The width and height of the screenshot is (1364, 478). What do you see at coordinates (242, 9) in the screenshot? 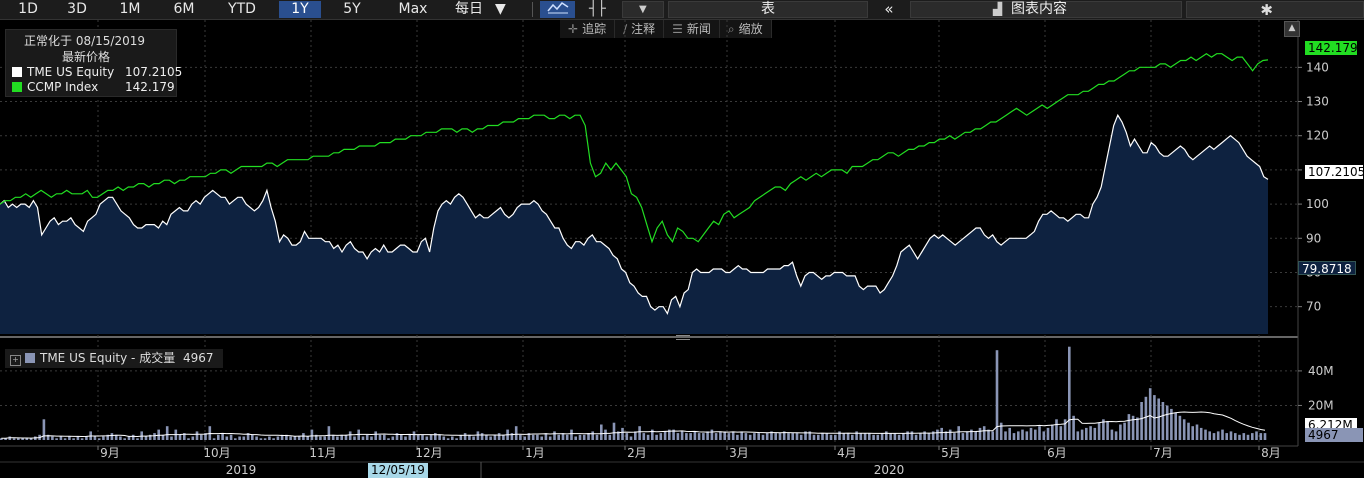
I see `range-button-ytd: YTD` at bounding box center [242, 9].